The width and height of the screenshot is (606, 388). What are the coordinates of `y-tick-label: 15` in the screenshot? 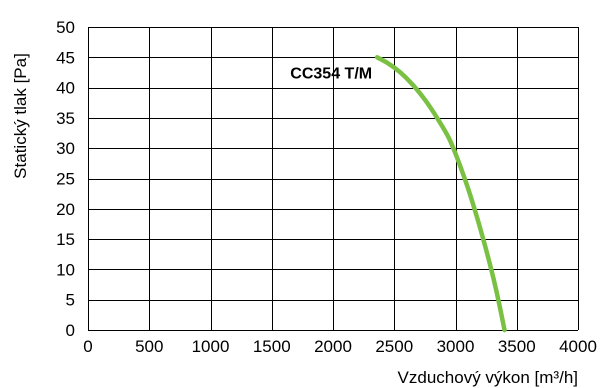 It's located at (65, 239).